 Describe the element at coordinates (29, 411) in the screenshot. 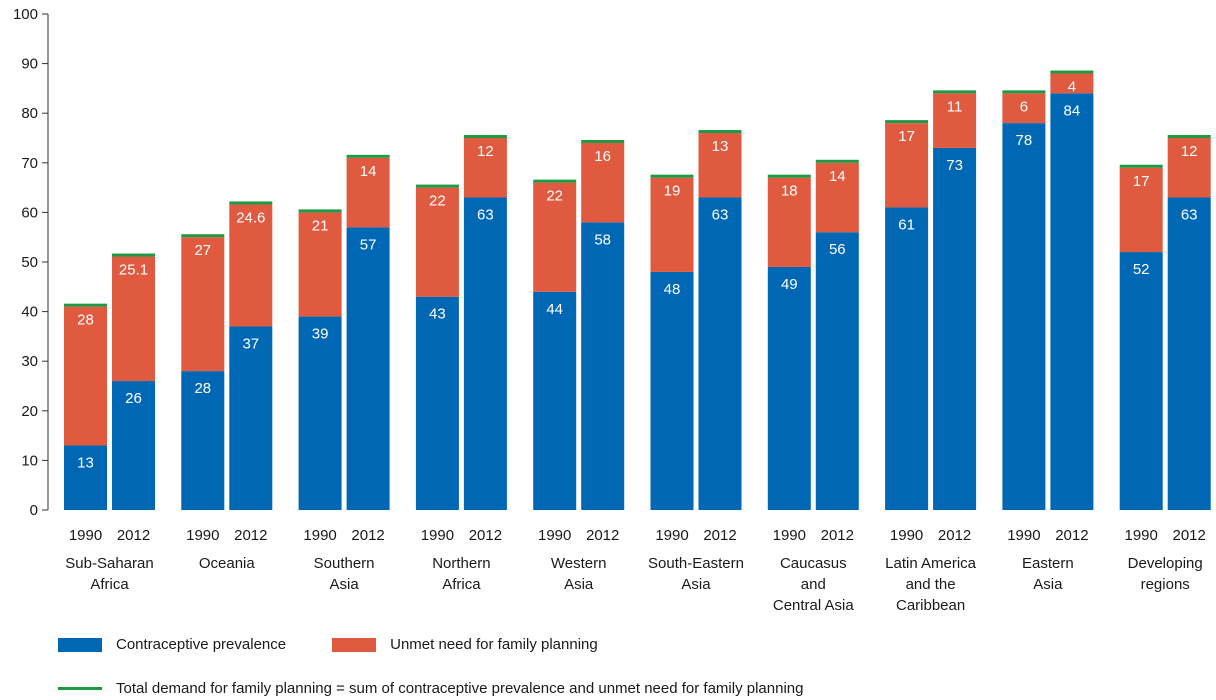

I see `y-tick-label: 20` at that location.